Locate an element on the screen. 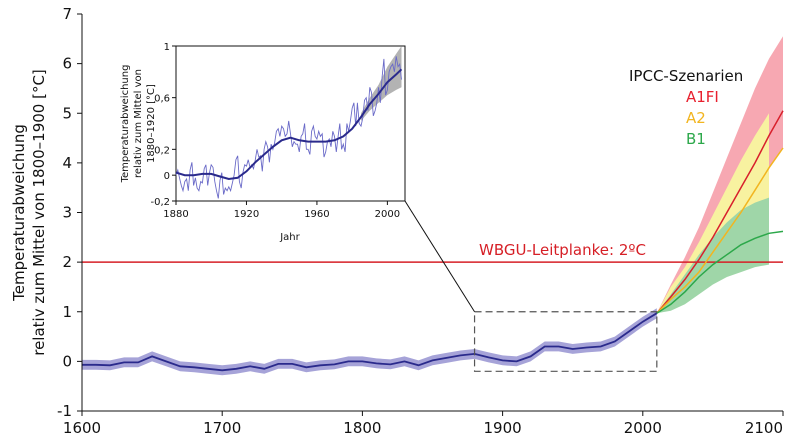 This screenshot has width=806, height=442. inset-x-tick-label: 1960 is located at coordinates (316, 214).